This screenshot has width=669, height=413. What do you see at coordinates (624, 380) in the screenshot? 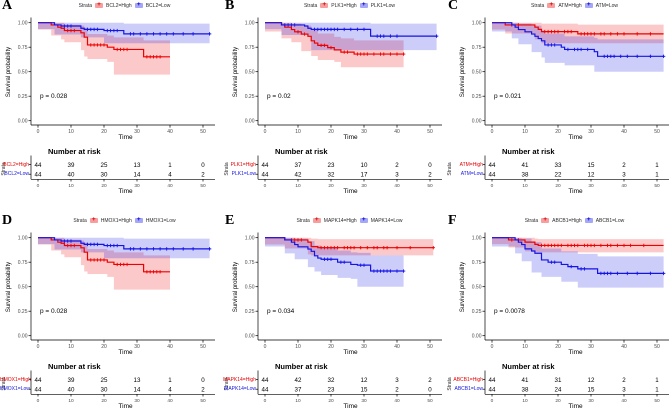
I see `risk-value-high: 2` at bounding box center [624, 380].